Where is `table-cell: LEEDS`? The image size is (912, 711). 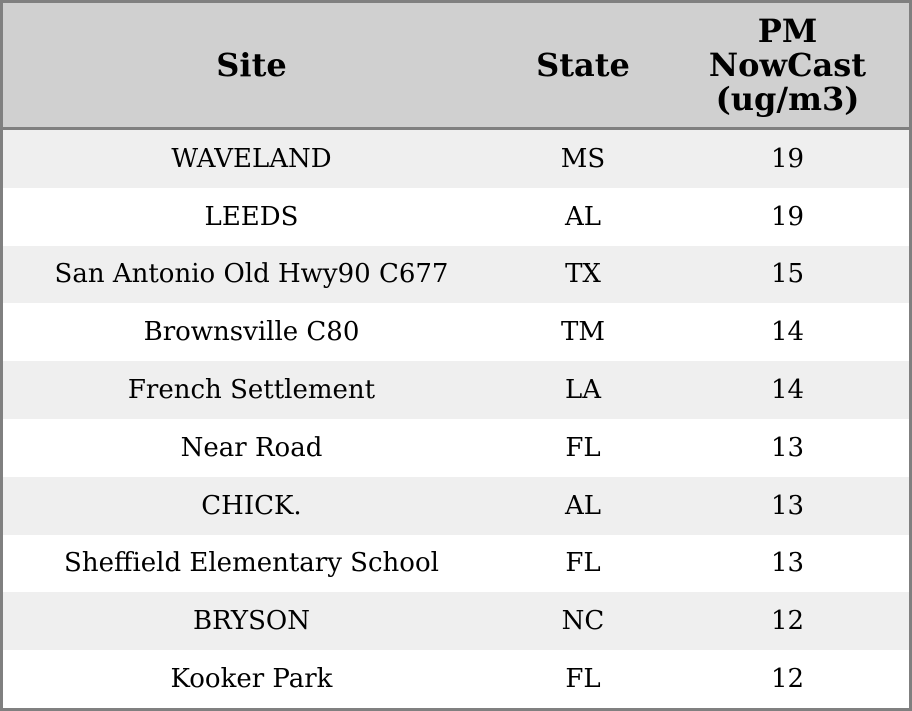
table-cell: LEEDS is located at coordinates (251, 217).